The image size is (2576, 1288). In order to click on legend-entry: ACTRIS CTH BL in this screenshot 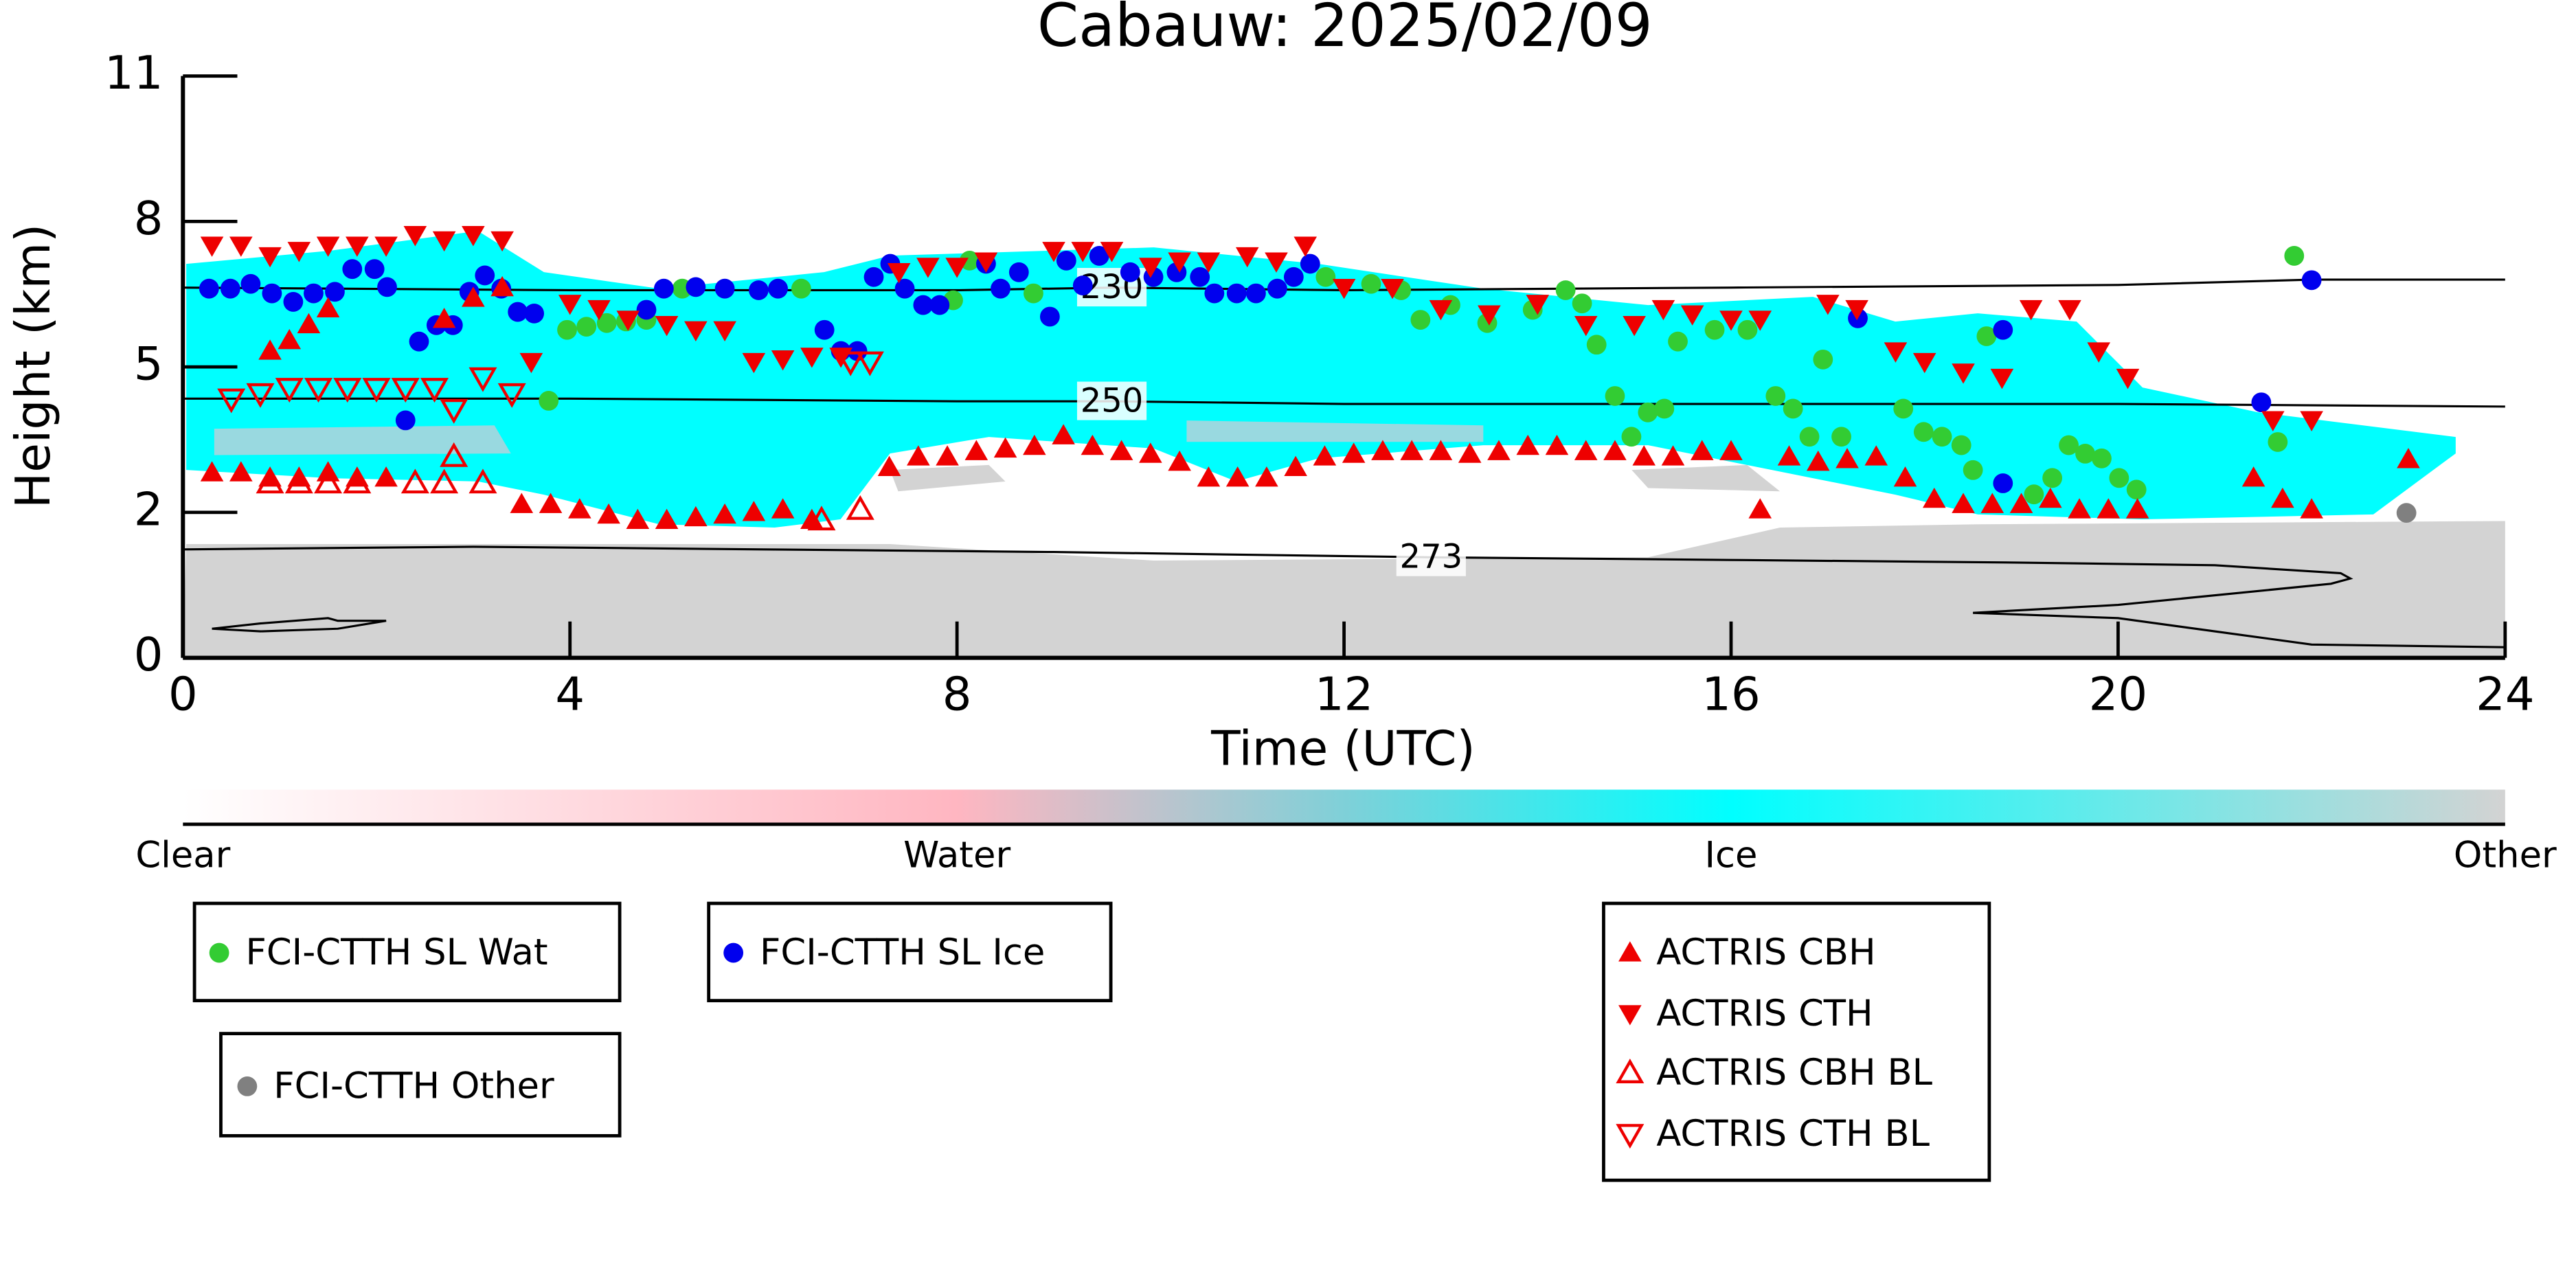, I will do `click(1773, 1134)`.